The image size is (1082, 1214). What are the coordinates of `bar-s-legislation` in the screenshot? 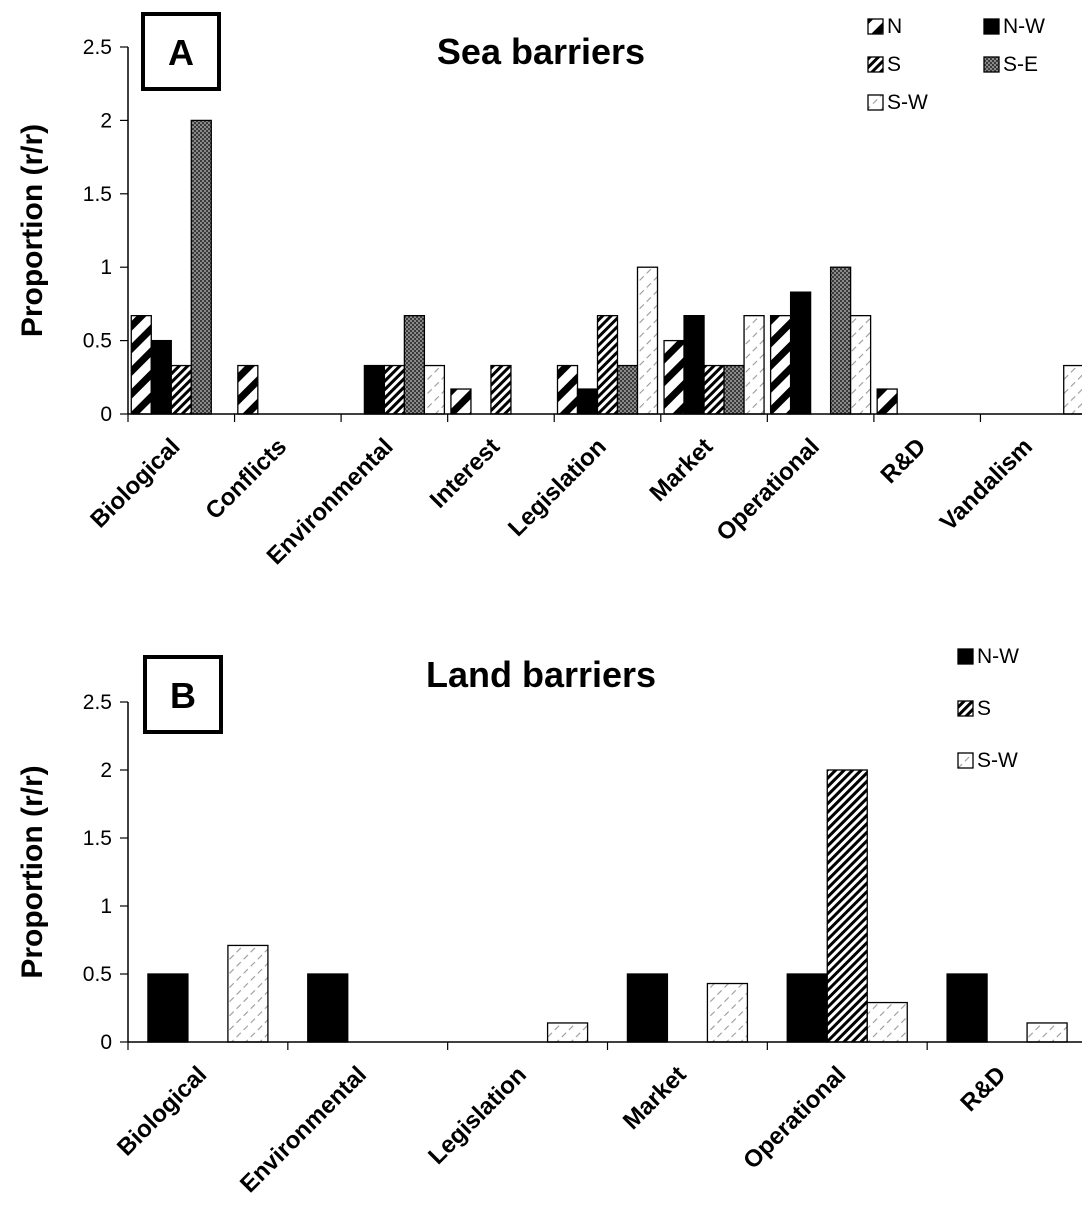 It's located at (607, 364).